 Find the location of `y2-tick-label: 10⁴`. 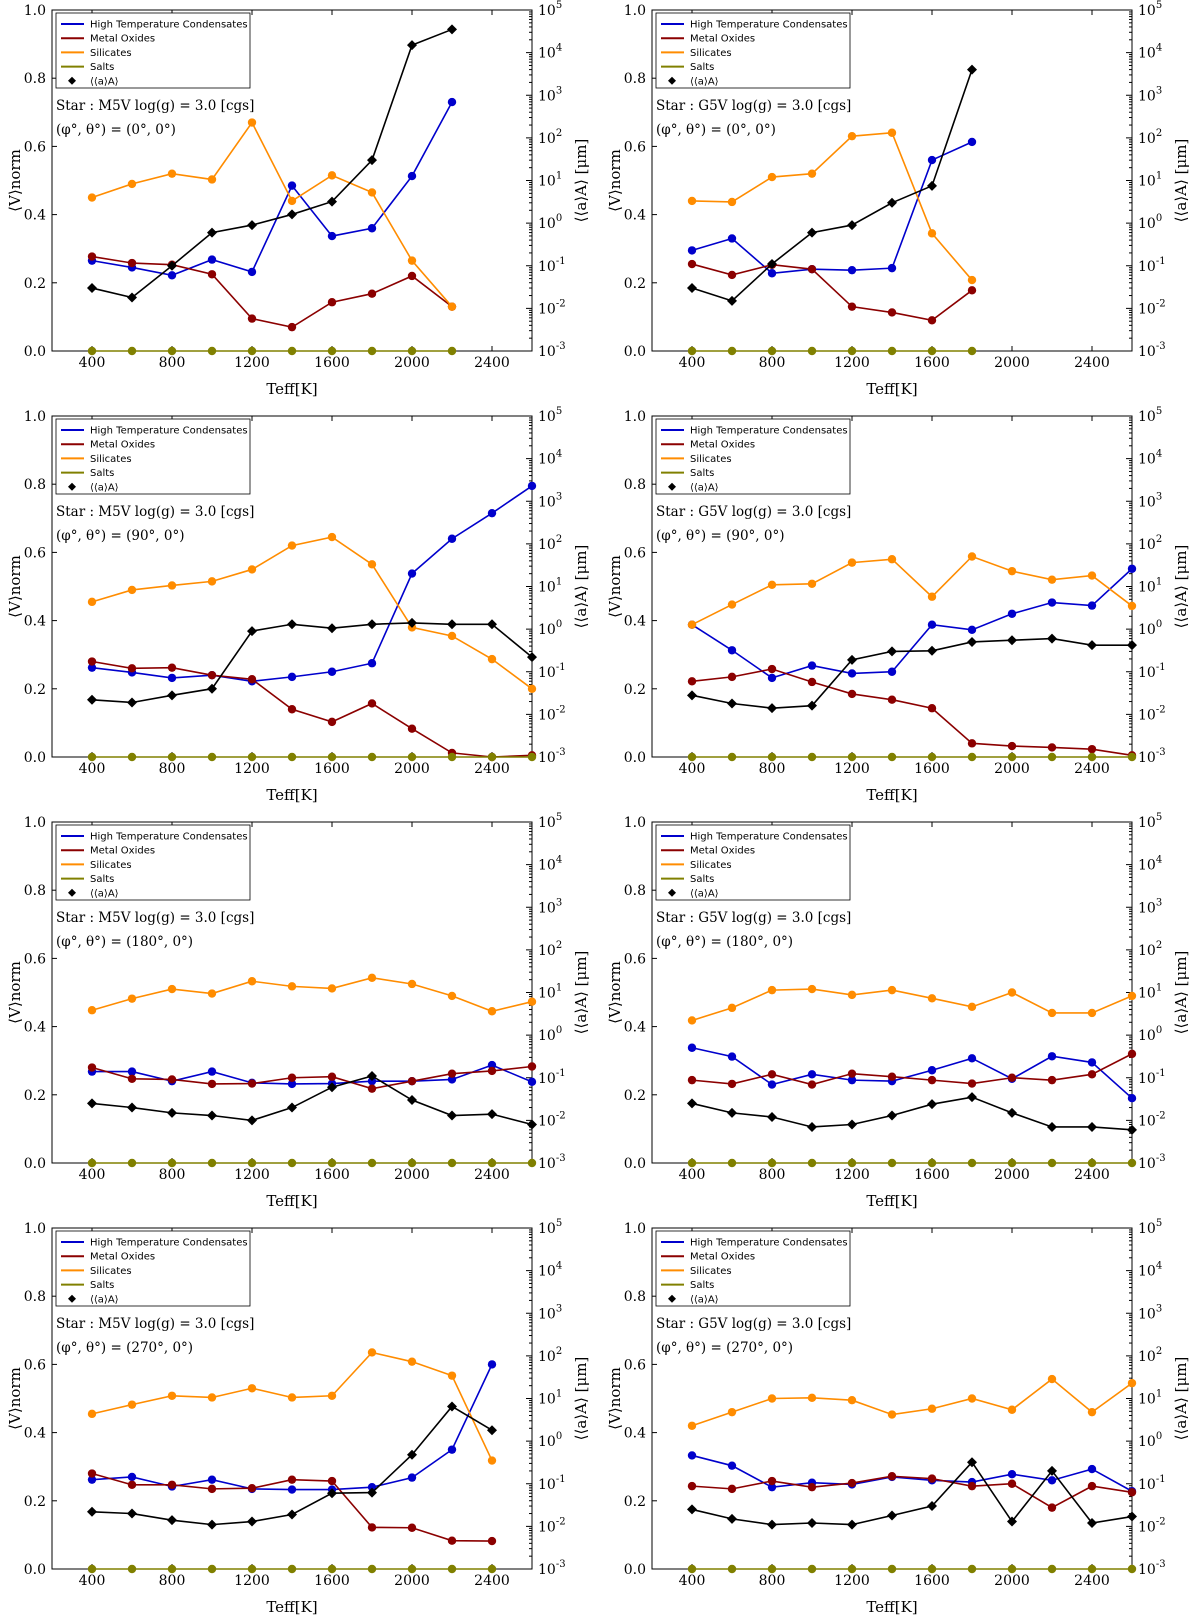

y2-tick-label: 10⁴ is located at coordinates (1150, 458).